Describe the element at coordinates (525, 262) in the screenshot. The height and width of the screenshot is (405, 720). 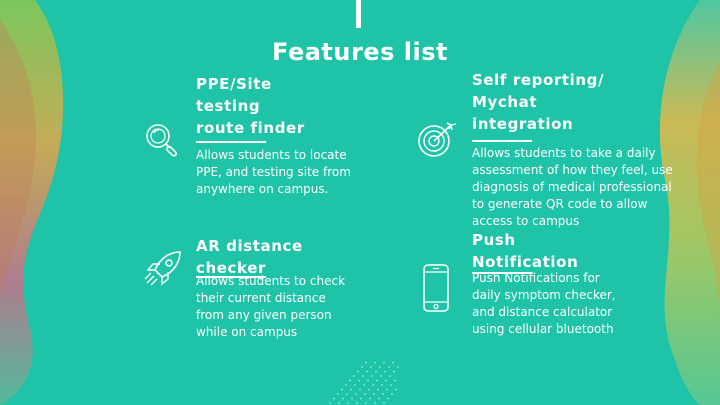
I see `feature-title-line: Notification` at that location.